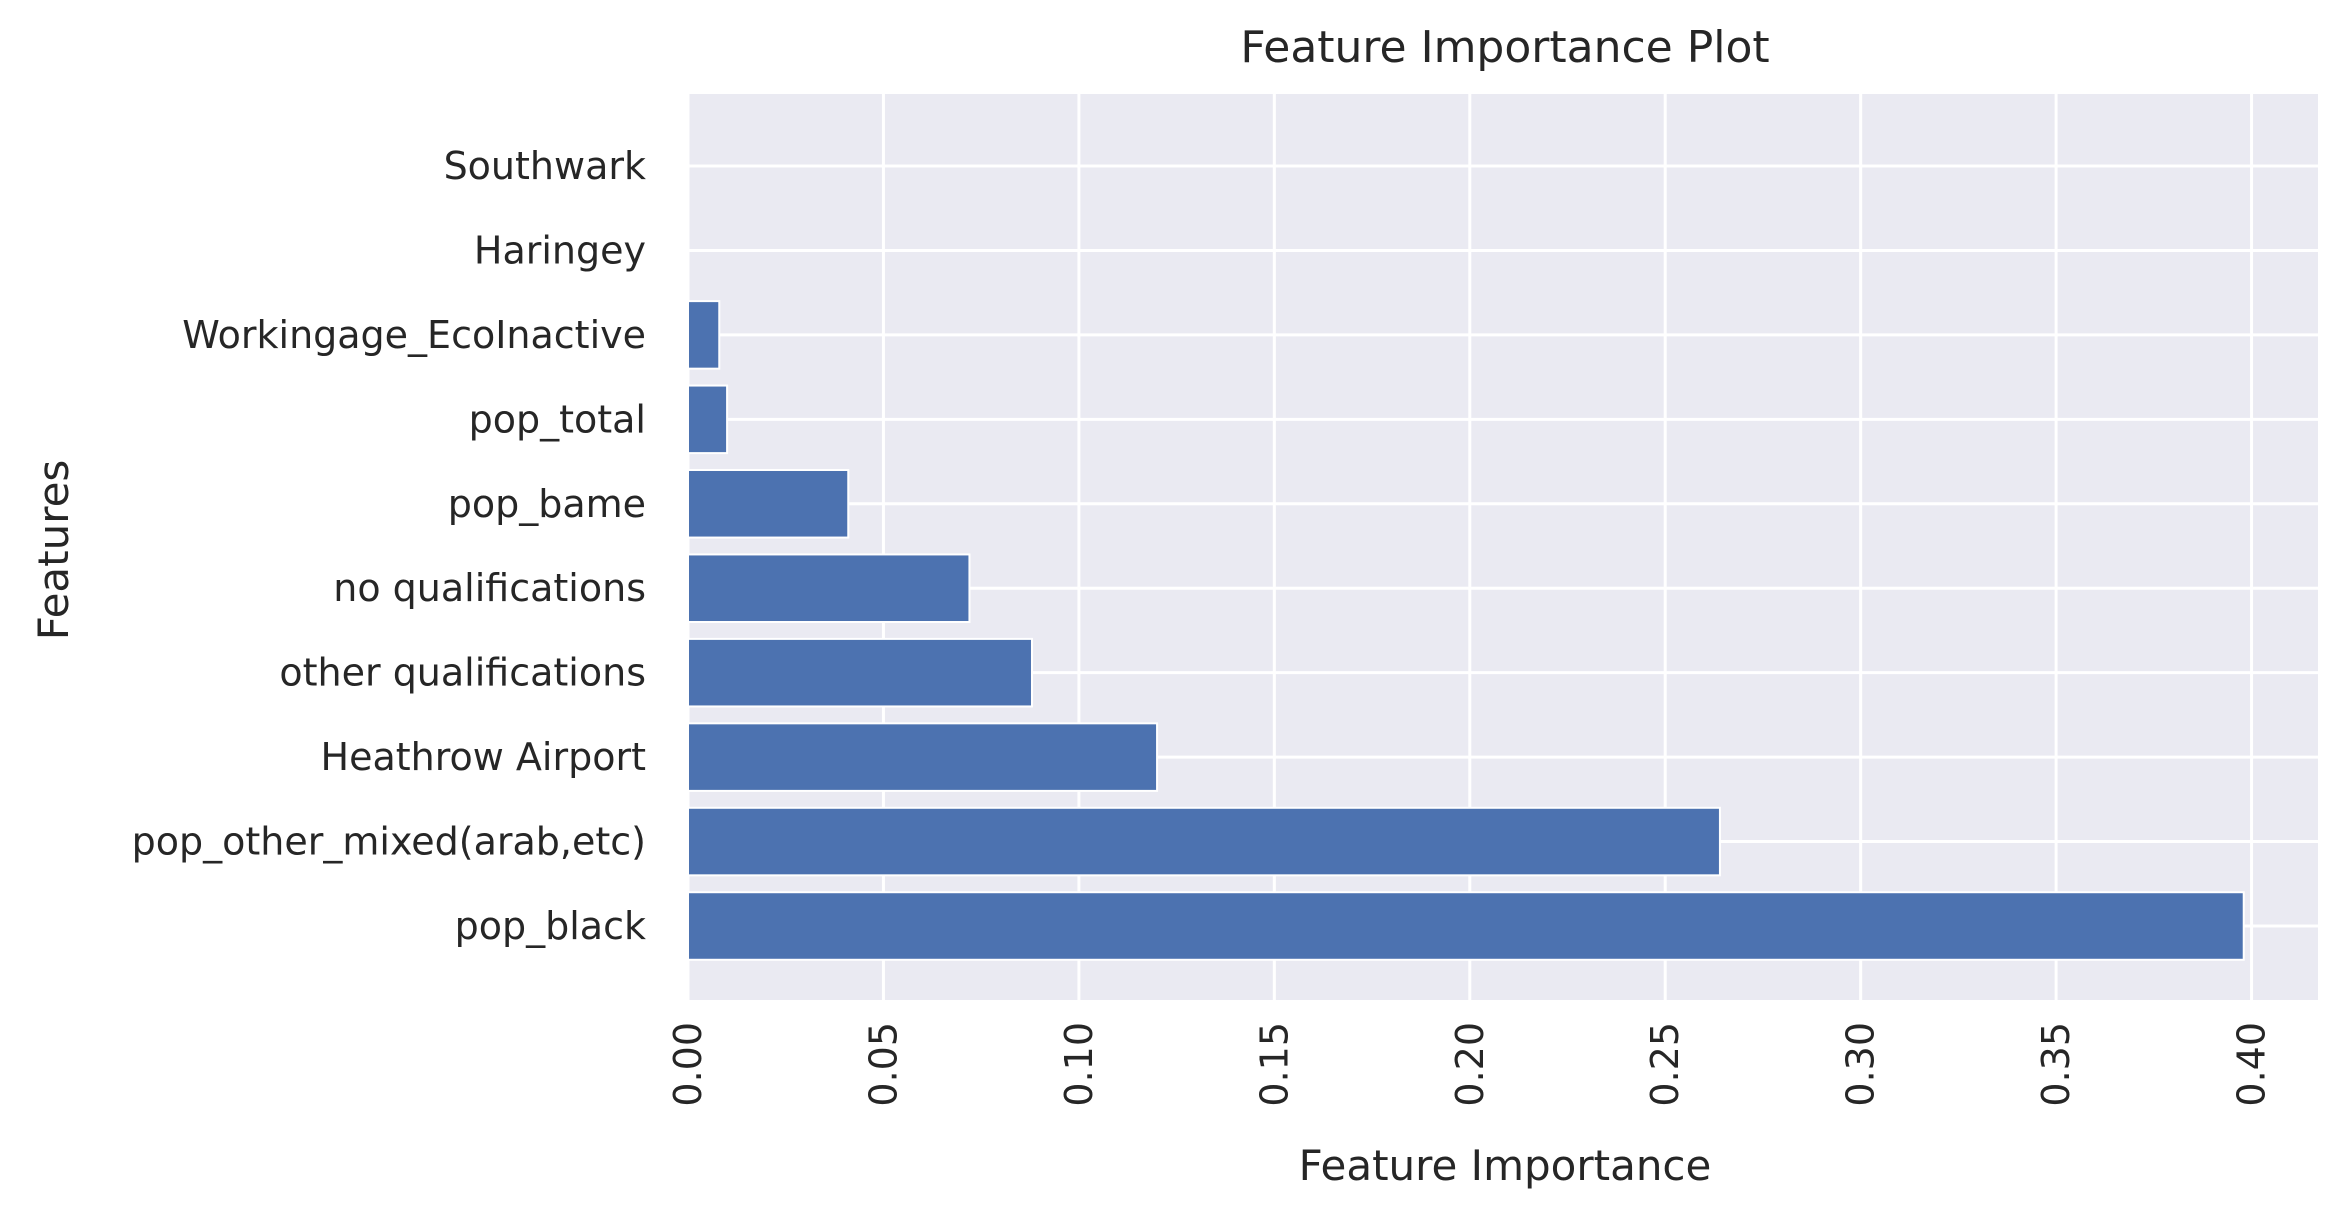  Describe the element at coordinates (768, 504) in the screenshot. I see `bar-pop-bame` at that location.